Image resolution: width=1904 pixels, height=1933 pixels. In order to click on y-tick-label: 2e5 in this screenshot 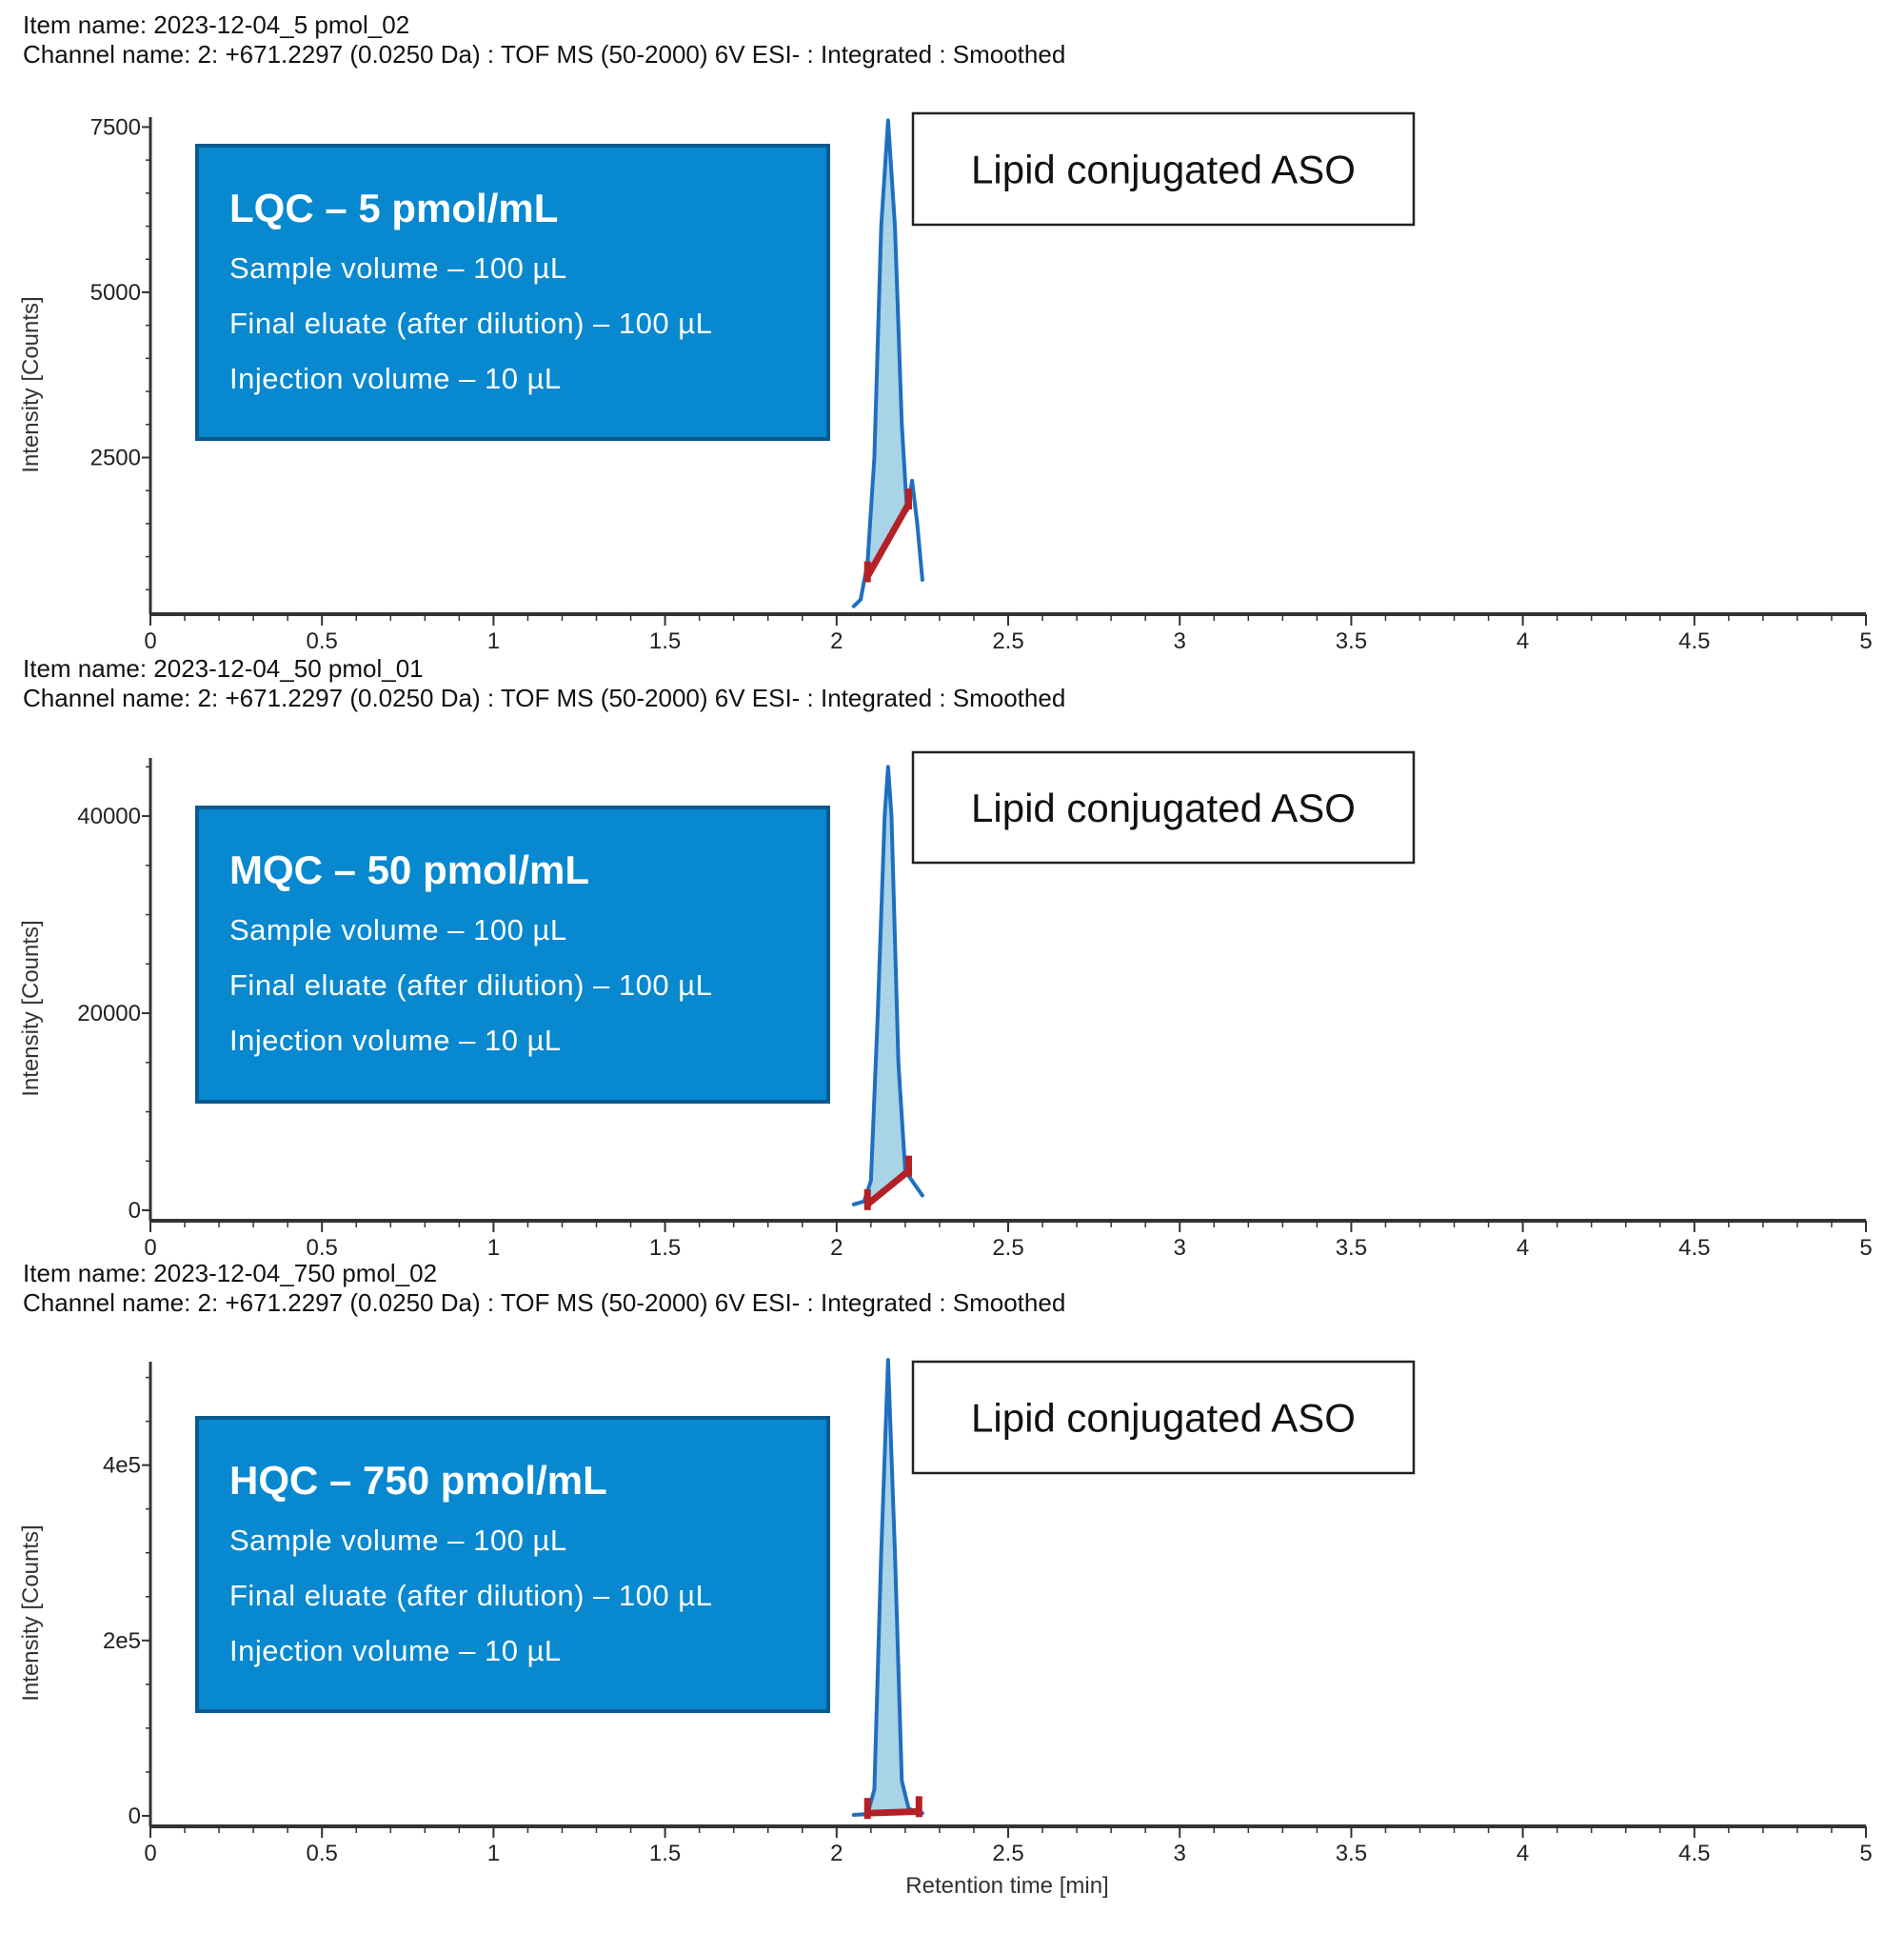, I will do `click(122, 1641)`.